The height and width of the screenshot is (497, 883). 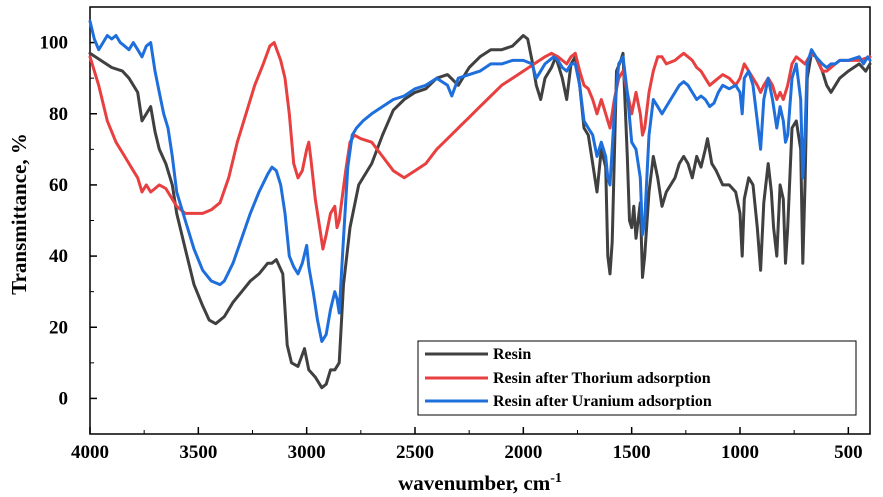 What do you see at coordinates (307, 452) in the screenshot?
I see `x-tick-label: 3000` at bounding box center [307, 452].